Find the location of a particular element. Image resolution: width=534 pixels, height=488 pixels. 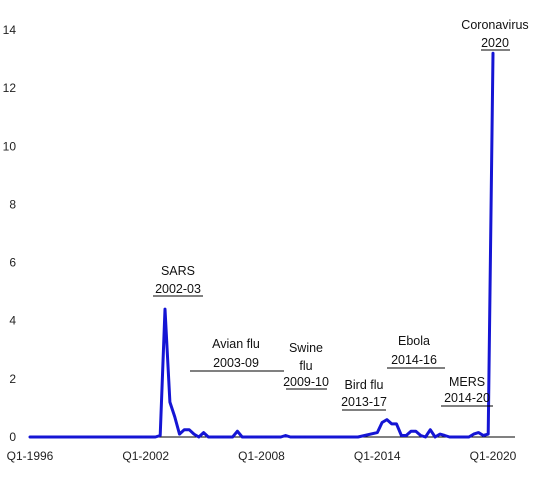

annotation-sars-title: SARS is located at coordinates (178, 271).